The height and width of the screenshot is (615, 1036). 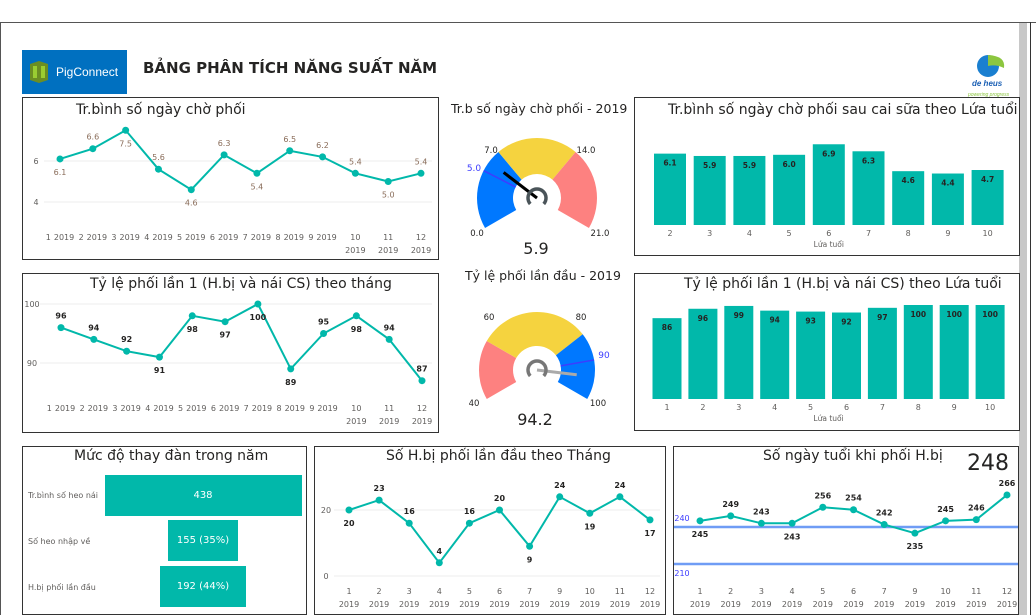 I want to click on frame-border-left, so click(x=0, y=318).